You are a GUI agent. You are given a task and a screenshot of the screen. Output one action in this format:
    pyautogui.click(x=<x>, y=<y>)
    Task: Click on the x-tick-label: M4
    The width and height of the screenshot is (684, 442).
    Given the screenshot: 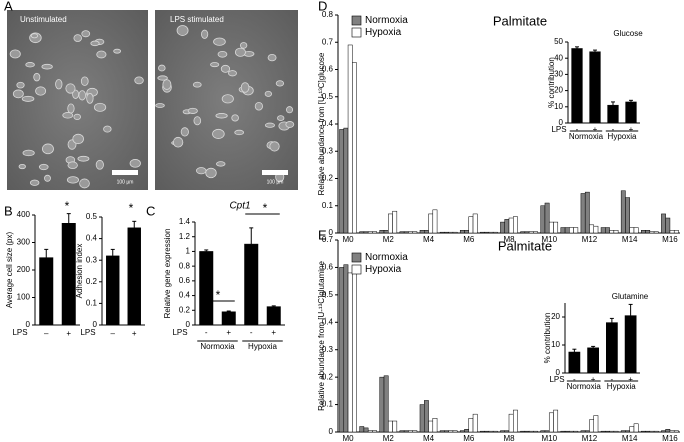 What is the action you would take?
    pyautogui.click(x=429, y=239)
    